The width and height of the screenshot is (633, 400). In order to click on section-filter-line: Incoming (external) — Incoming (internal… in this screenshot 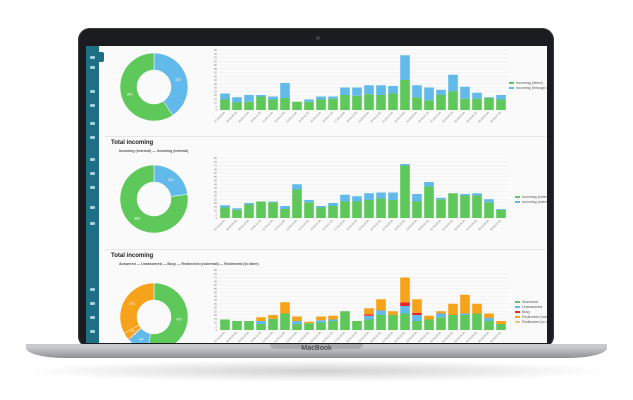, I will do `click(154, 151)`.